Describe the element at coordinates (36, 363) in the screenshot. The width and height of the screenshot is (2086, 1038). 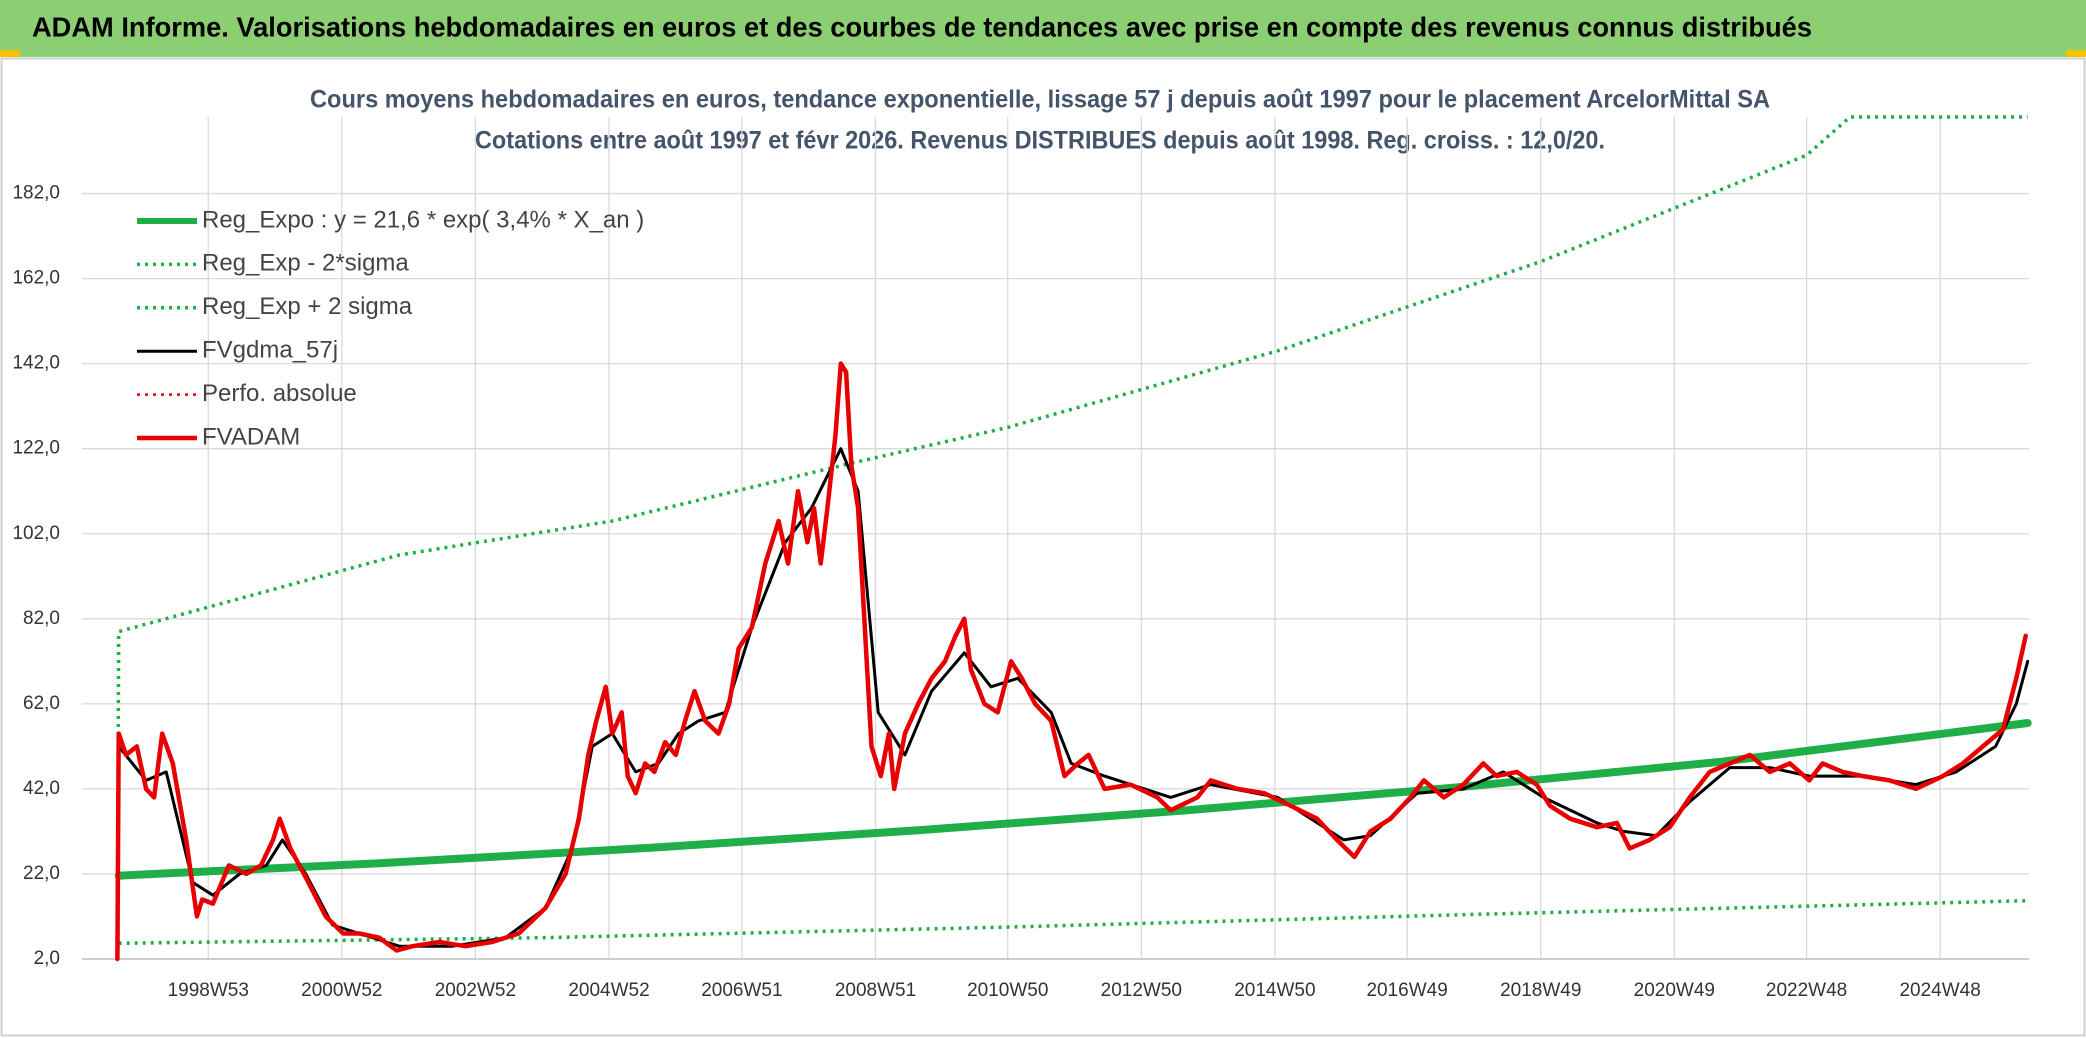
I see `y-tick-label: 142,0` at that location.